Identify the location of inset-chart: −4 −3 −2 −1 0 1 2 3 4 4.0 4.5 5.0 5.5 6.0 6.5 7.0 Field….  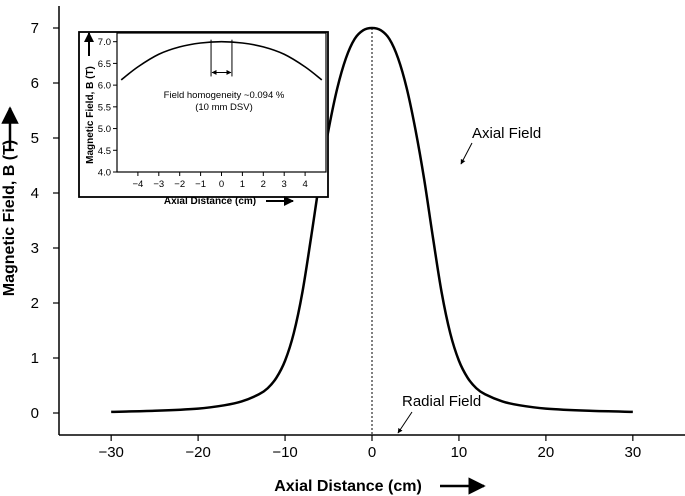
(203, 119).